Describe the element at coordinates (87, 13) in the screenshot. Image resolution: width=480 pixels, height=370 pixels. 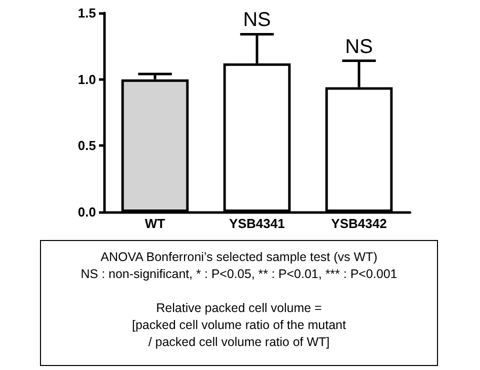
I see `y-tick-label: 1.5` at that location.